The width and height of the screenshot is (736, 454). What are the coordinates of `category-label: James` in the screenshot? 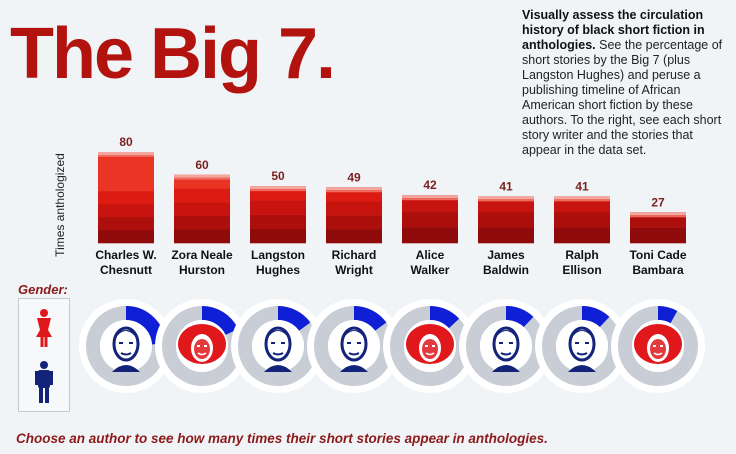 It's located at (506, 255).